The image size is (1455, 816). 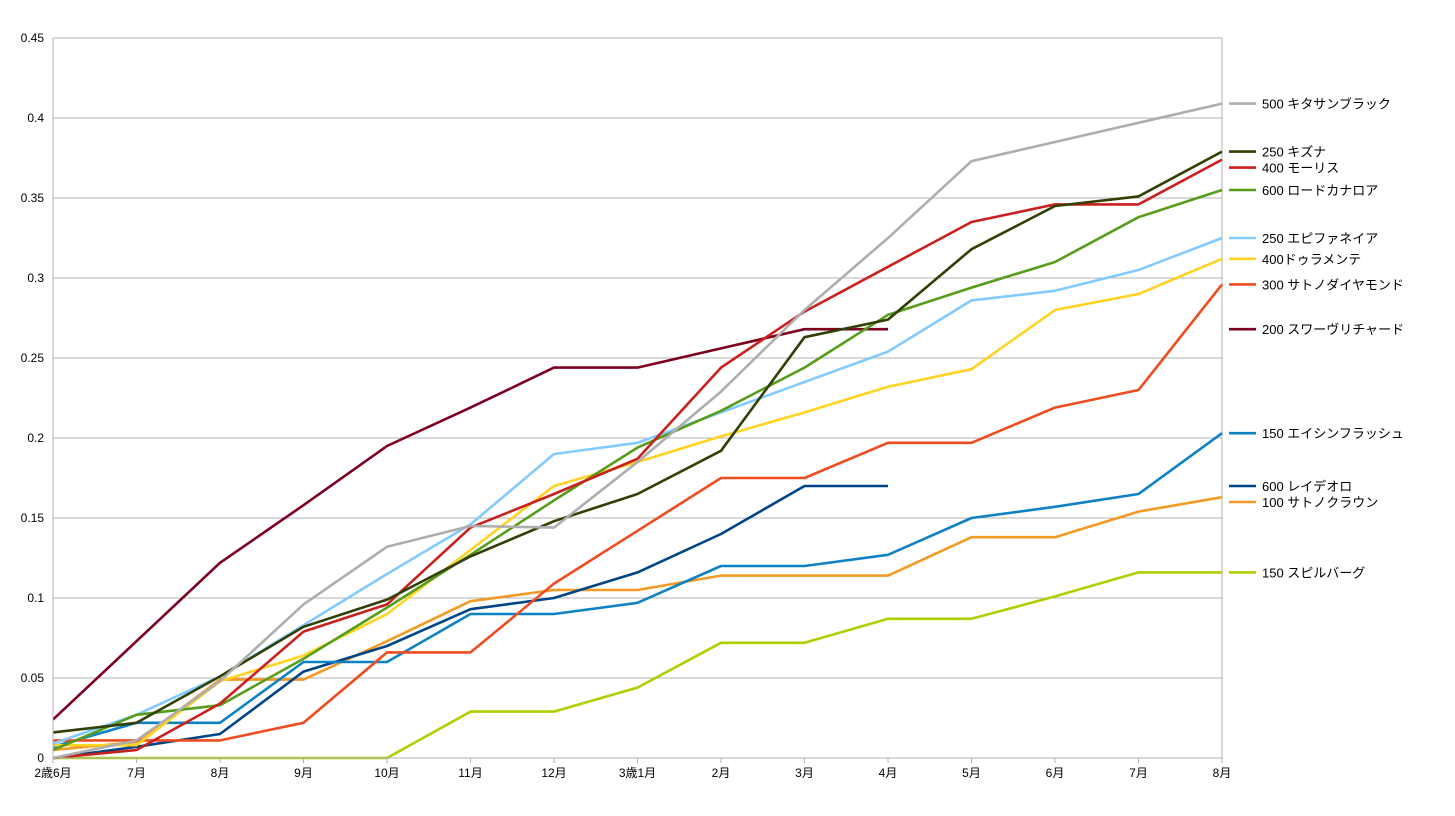 I want to click on y-tick-label: 0.15, so click(x=33, y=518).